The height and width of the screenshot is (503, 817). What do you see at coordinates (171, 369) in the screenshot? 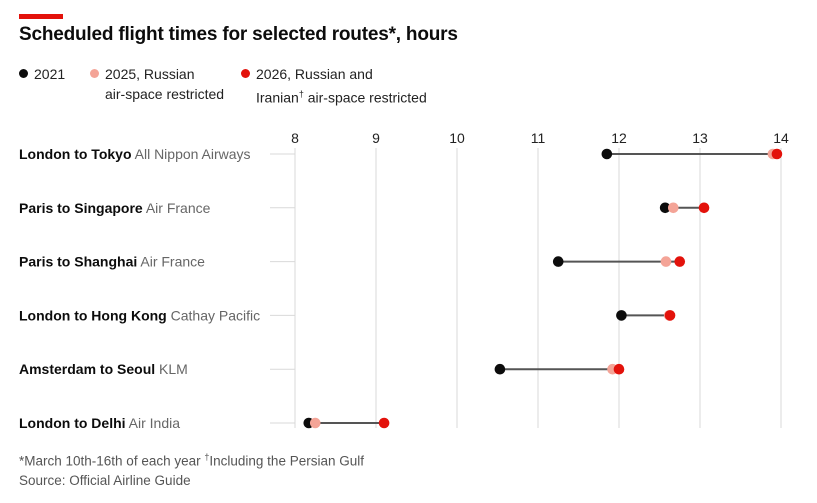
I see `airline-name: KLM` at bounding box center [171, 369].